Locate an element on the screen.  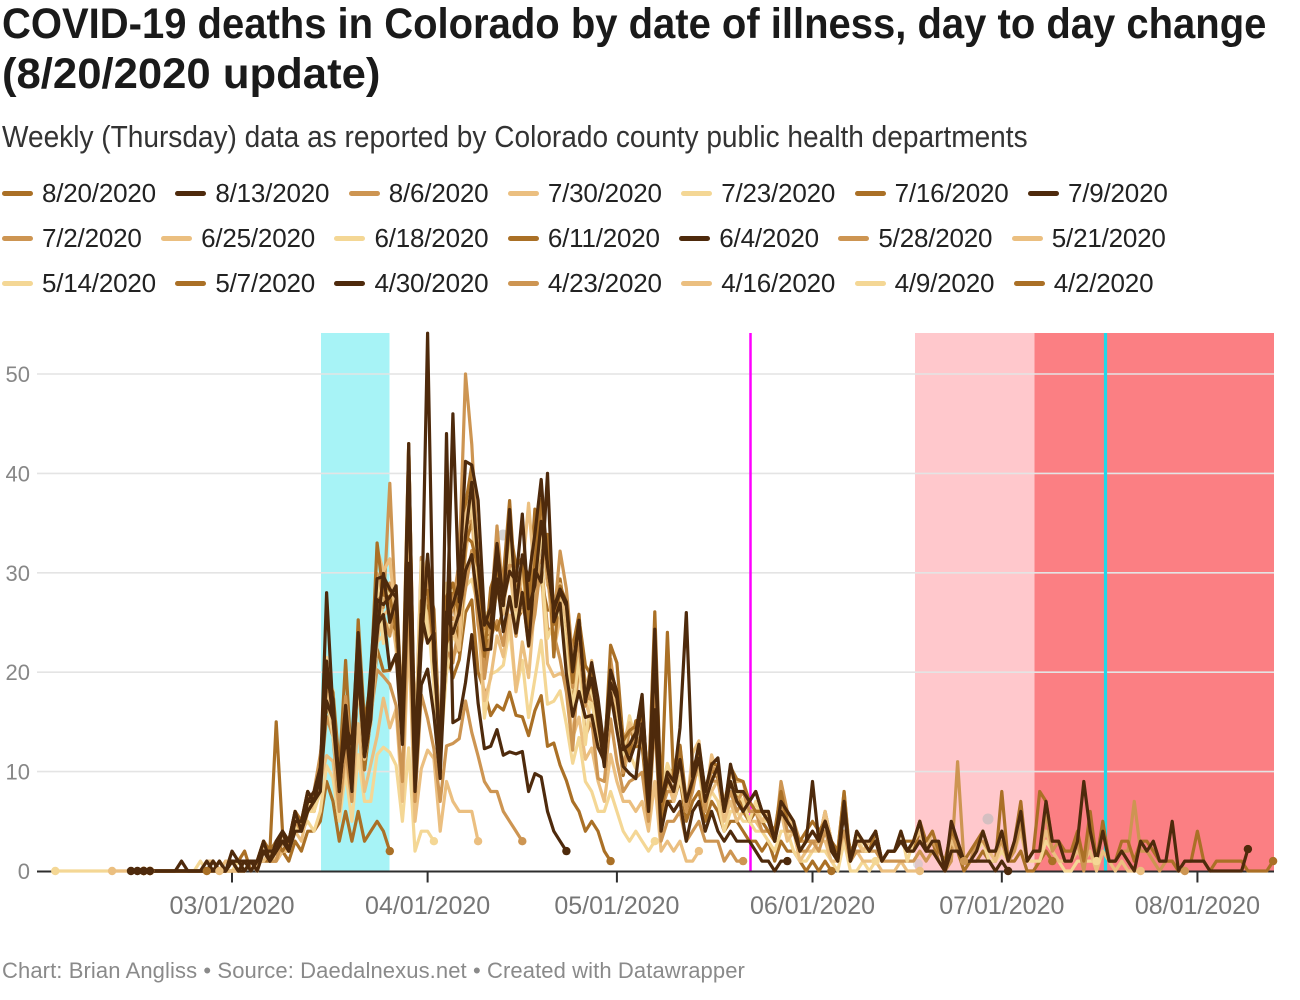
svg-text: 06/01/2020 is located at coordinates (812, 906).